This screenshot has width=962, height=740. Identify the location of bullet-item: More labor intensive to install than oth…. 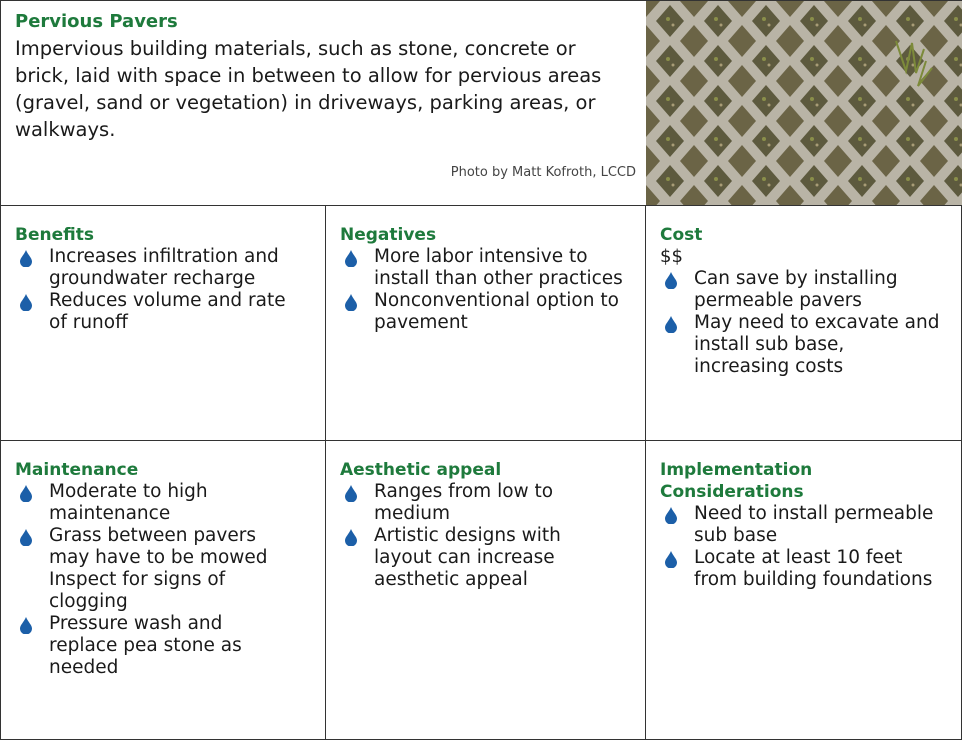
(482, 268).